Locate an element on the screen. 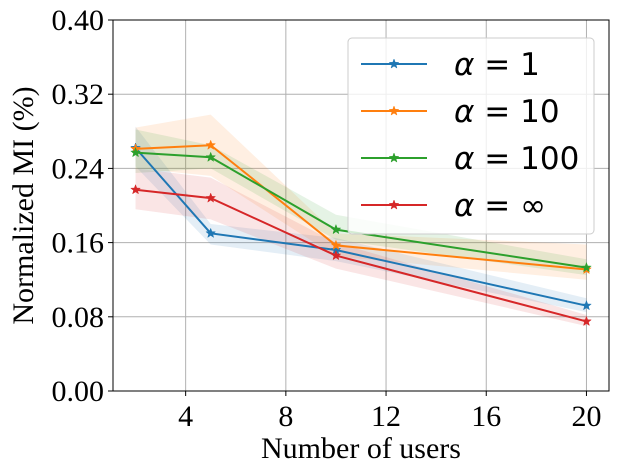  y-tick-label: 0.16 is located at coordinates (78, 243).